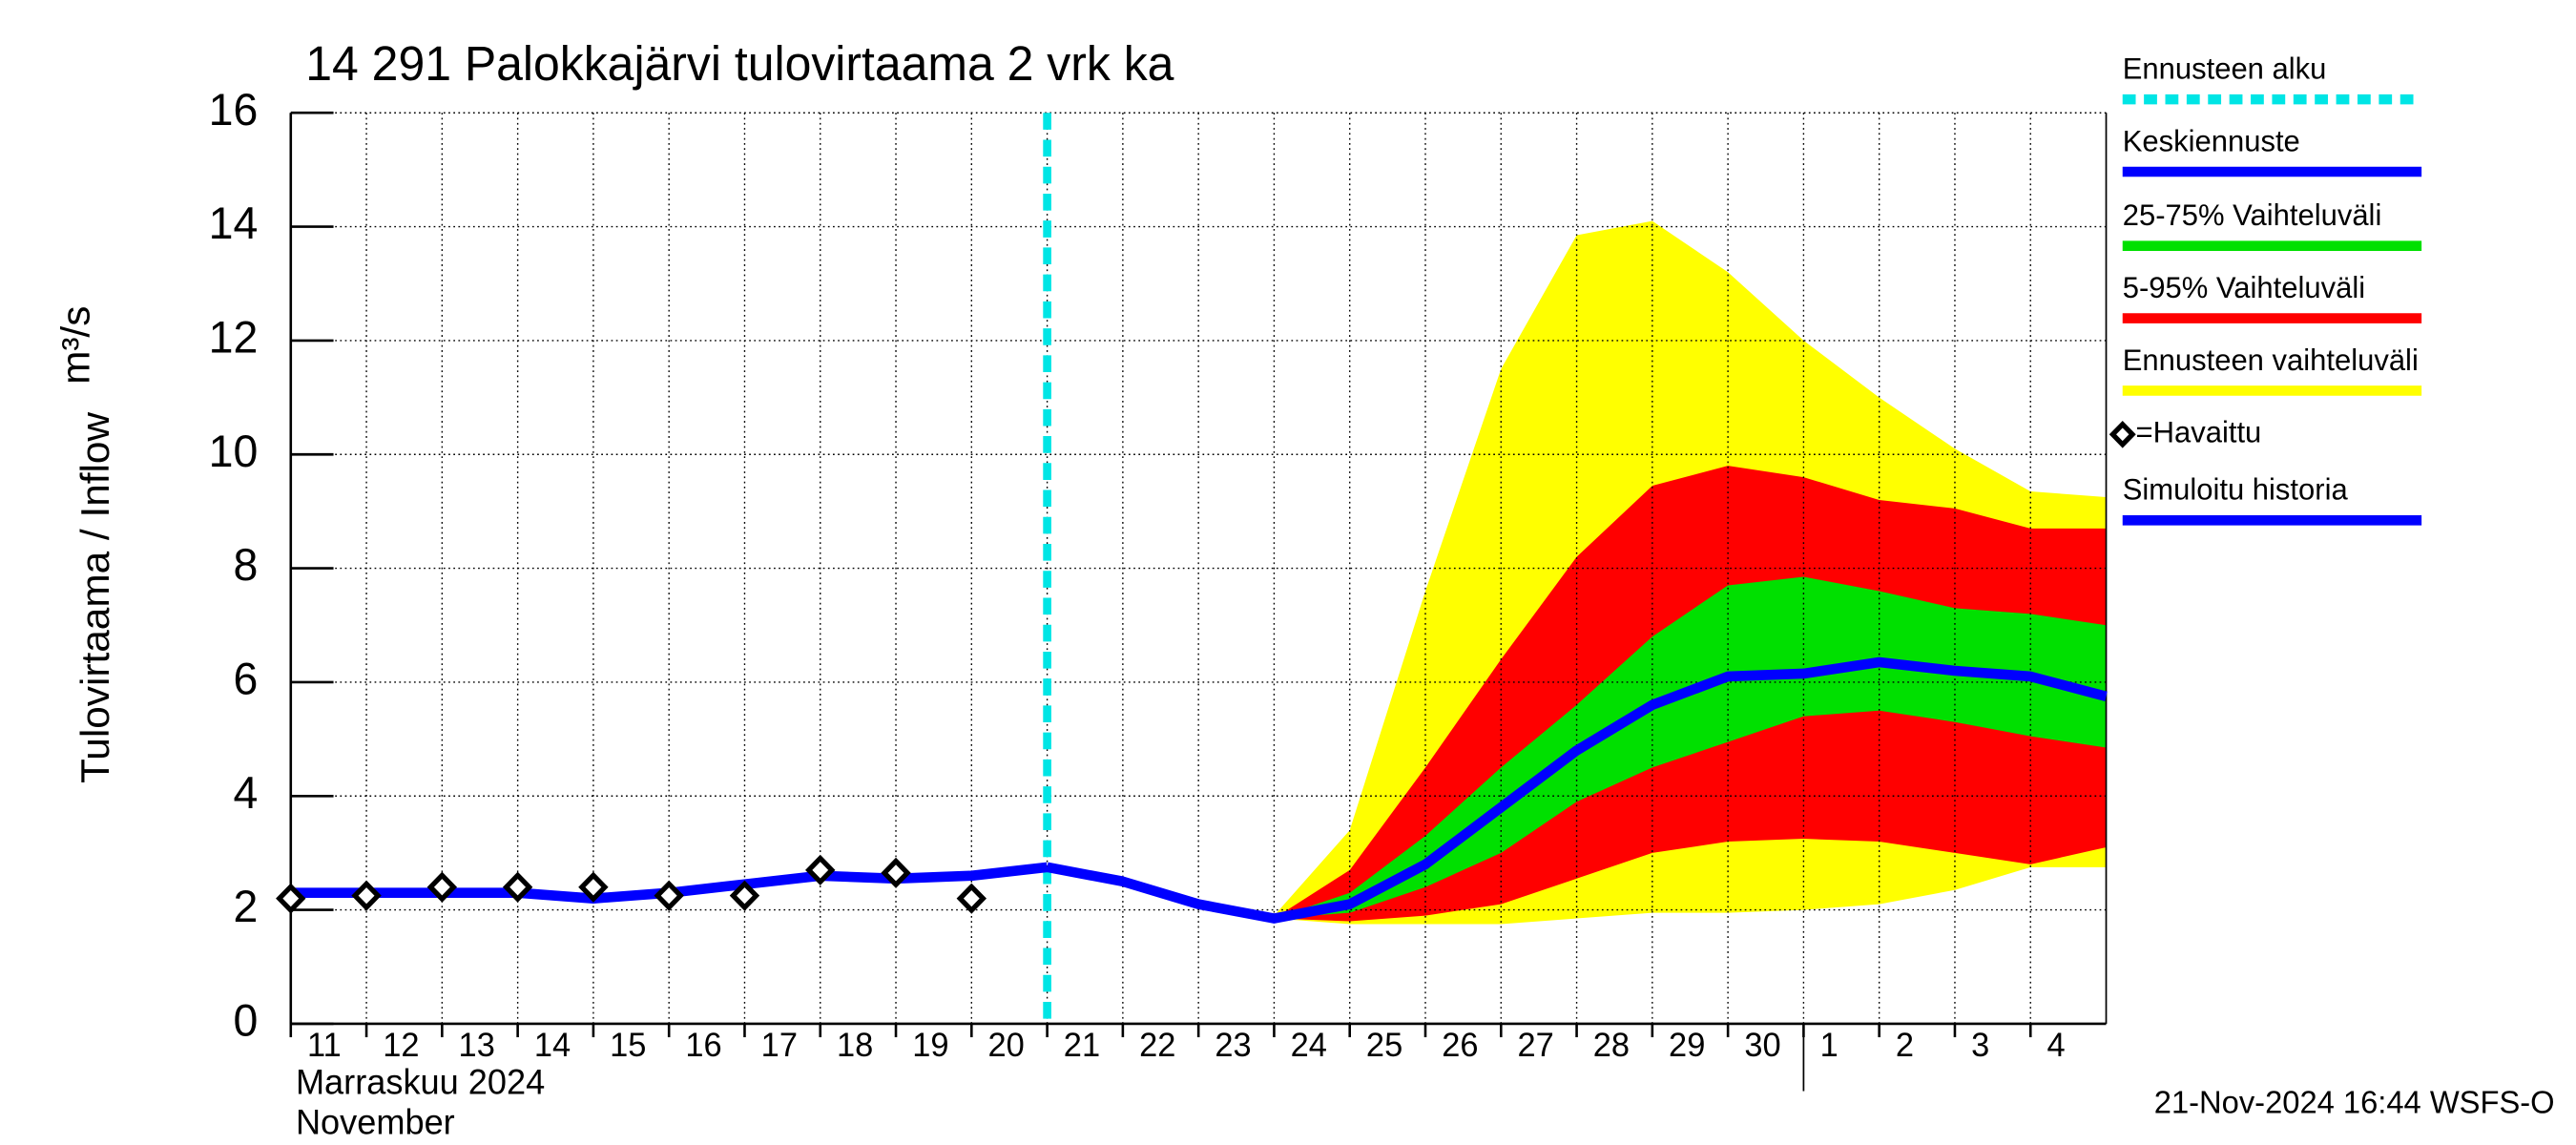 The image size is (2576, 1145). I want to click on x-tick-label: 20, so click(1006, 1045).